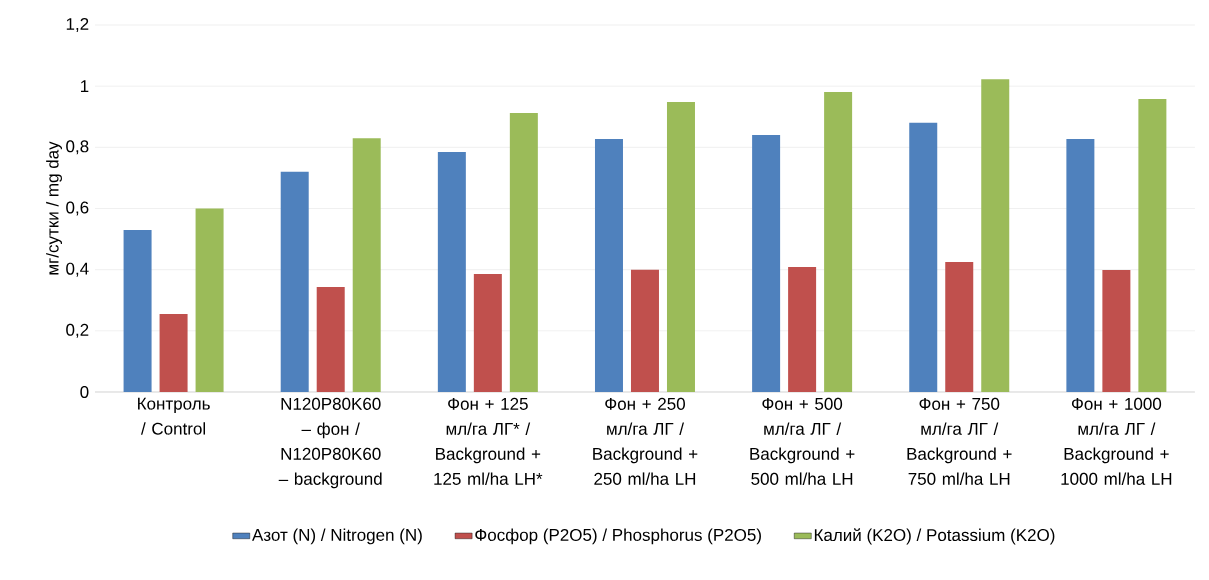  What do you see at coordinates (645, 441) in the screenshot?
I see `x-tick-label: Фон + 250 мл/га ЛГ / Background + 250 ml/ha LH` at bounding box center [645, 441].